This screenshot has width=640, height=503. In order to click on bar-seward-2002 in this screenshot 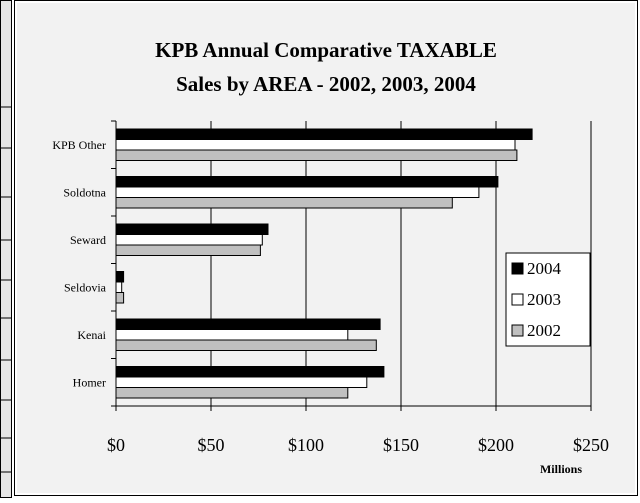, I will do `click(188, 250)`.